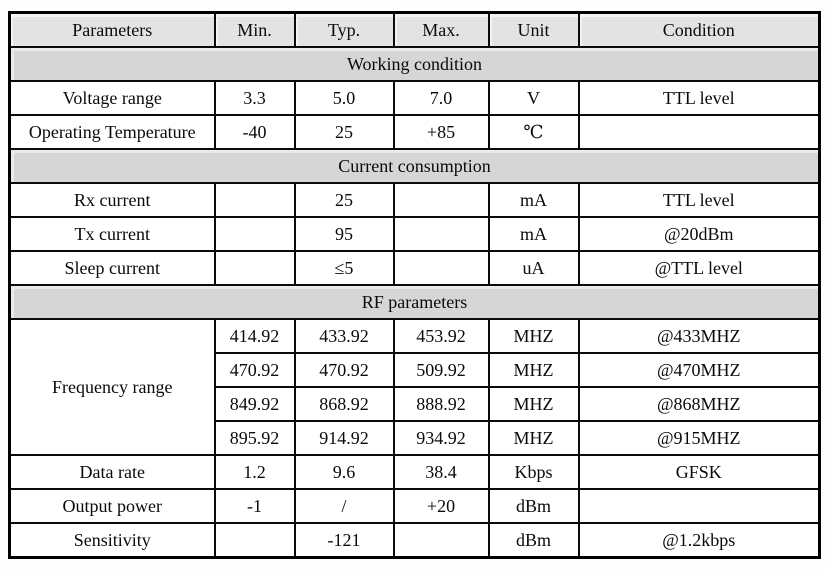 The height and width of the screenshot is (570, 826). I want to click on cell-min: 895.92, so click(254, 438).